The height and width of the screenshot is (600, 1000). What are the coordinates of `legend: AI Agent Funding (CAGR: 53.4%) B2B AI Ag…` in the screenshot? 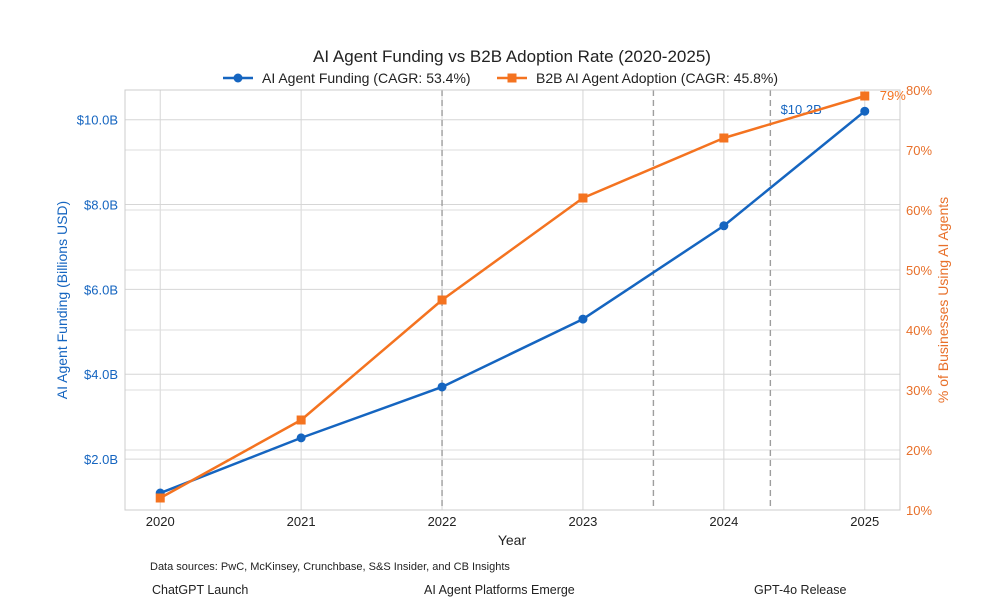 It's located at (500, 78).